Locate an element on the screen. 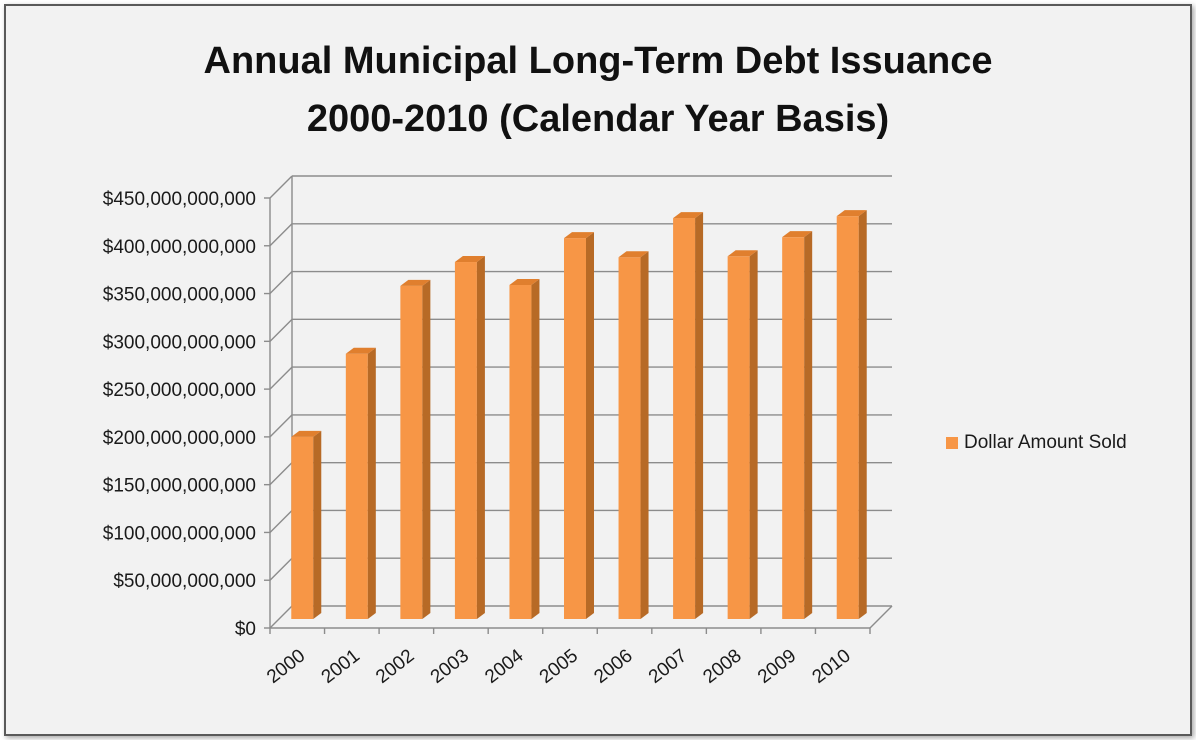 The width and height of the screenshot is (1196, 740). x-tick-label: 2004 is located at coordinates (504, 666).